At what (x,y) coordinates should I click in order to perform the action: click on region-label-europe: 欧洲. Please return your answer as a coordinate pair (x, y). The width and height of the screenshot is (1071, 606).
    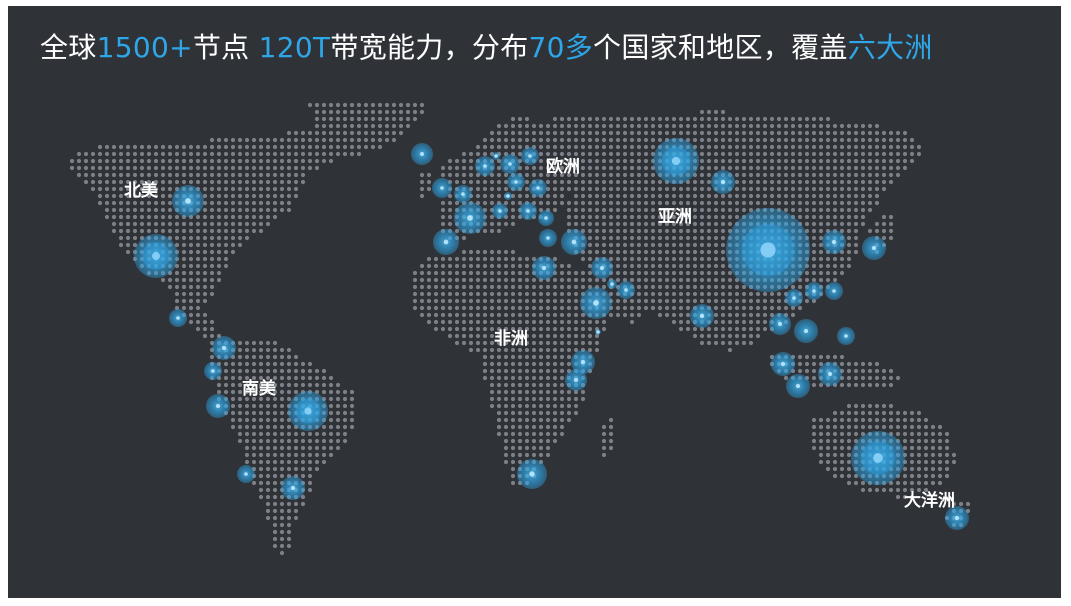
    Looking at the image, I should click on (563, 167).